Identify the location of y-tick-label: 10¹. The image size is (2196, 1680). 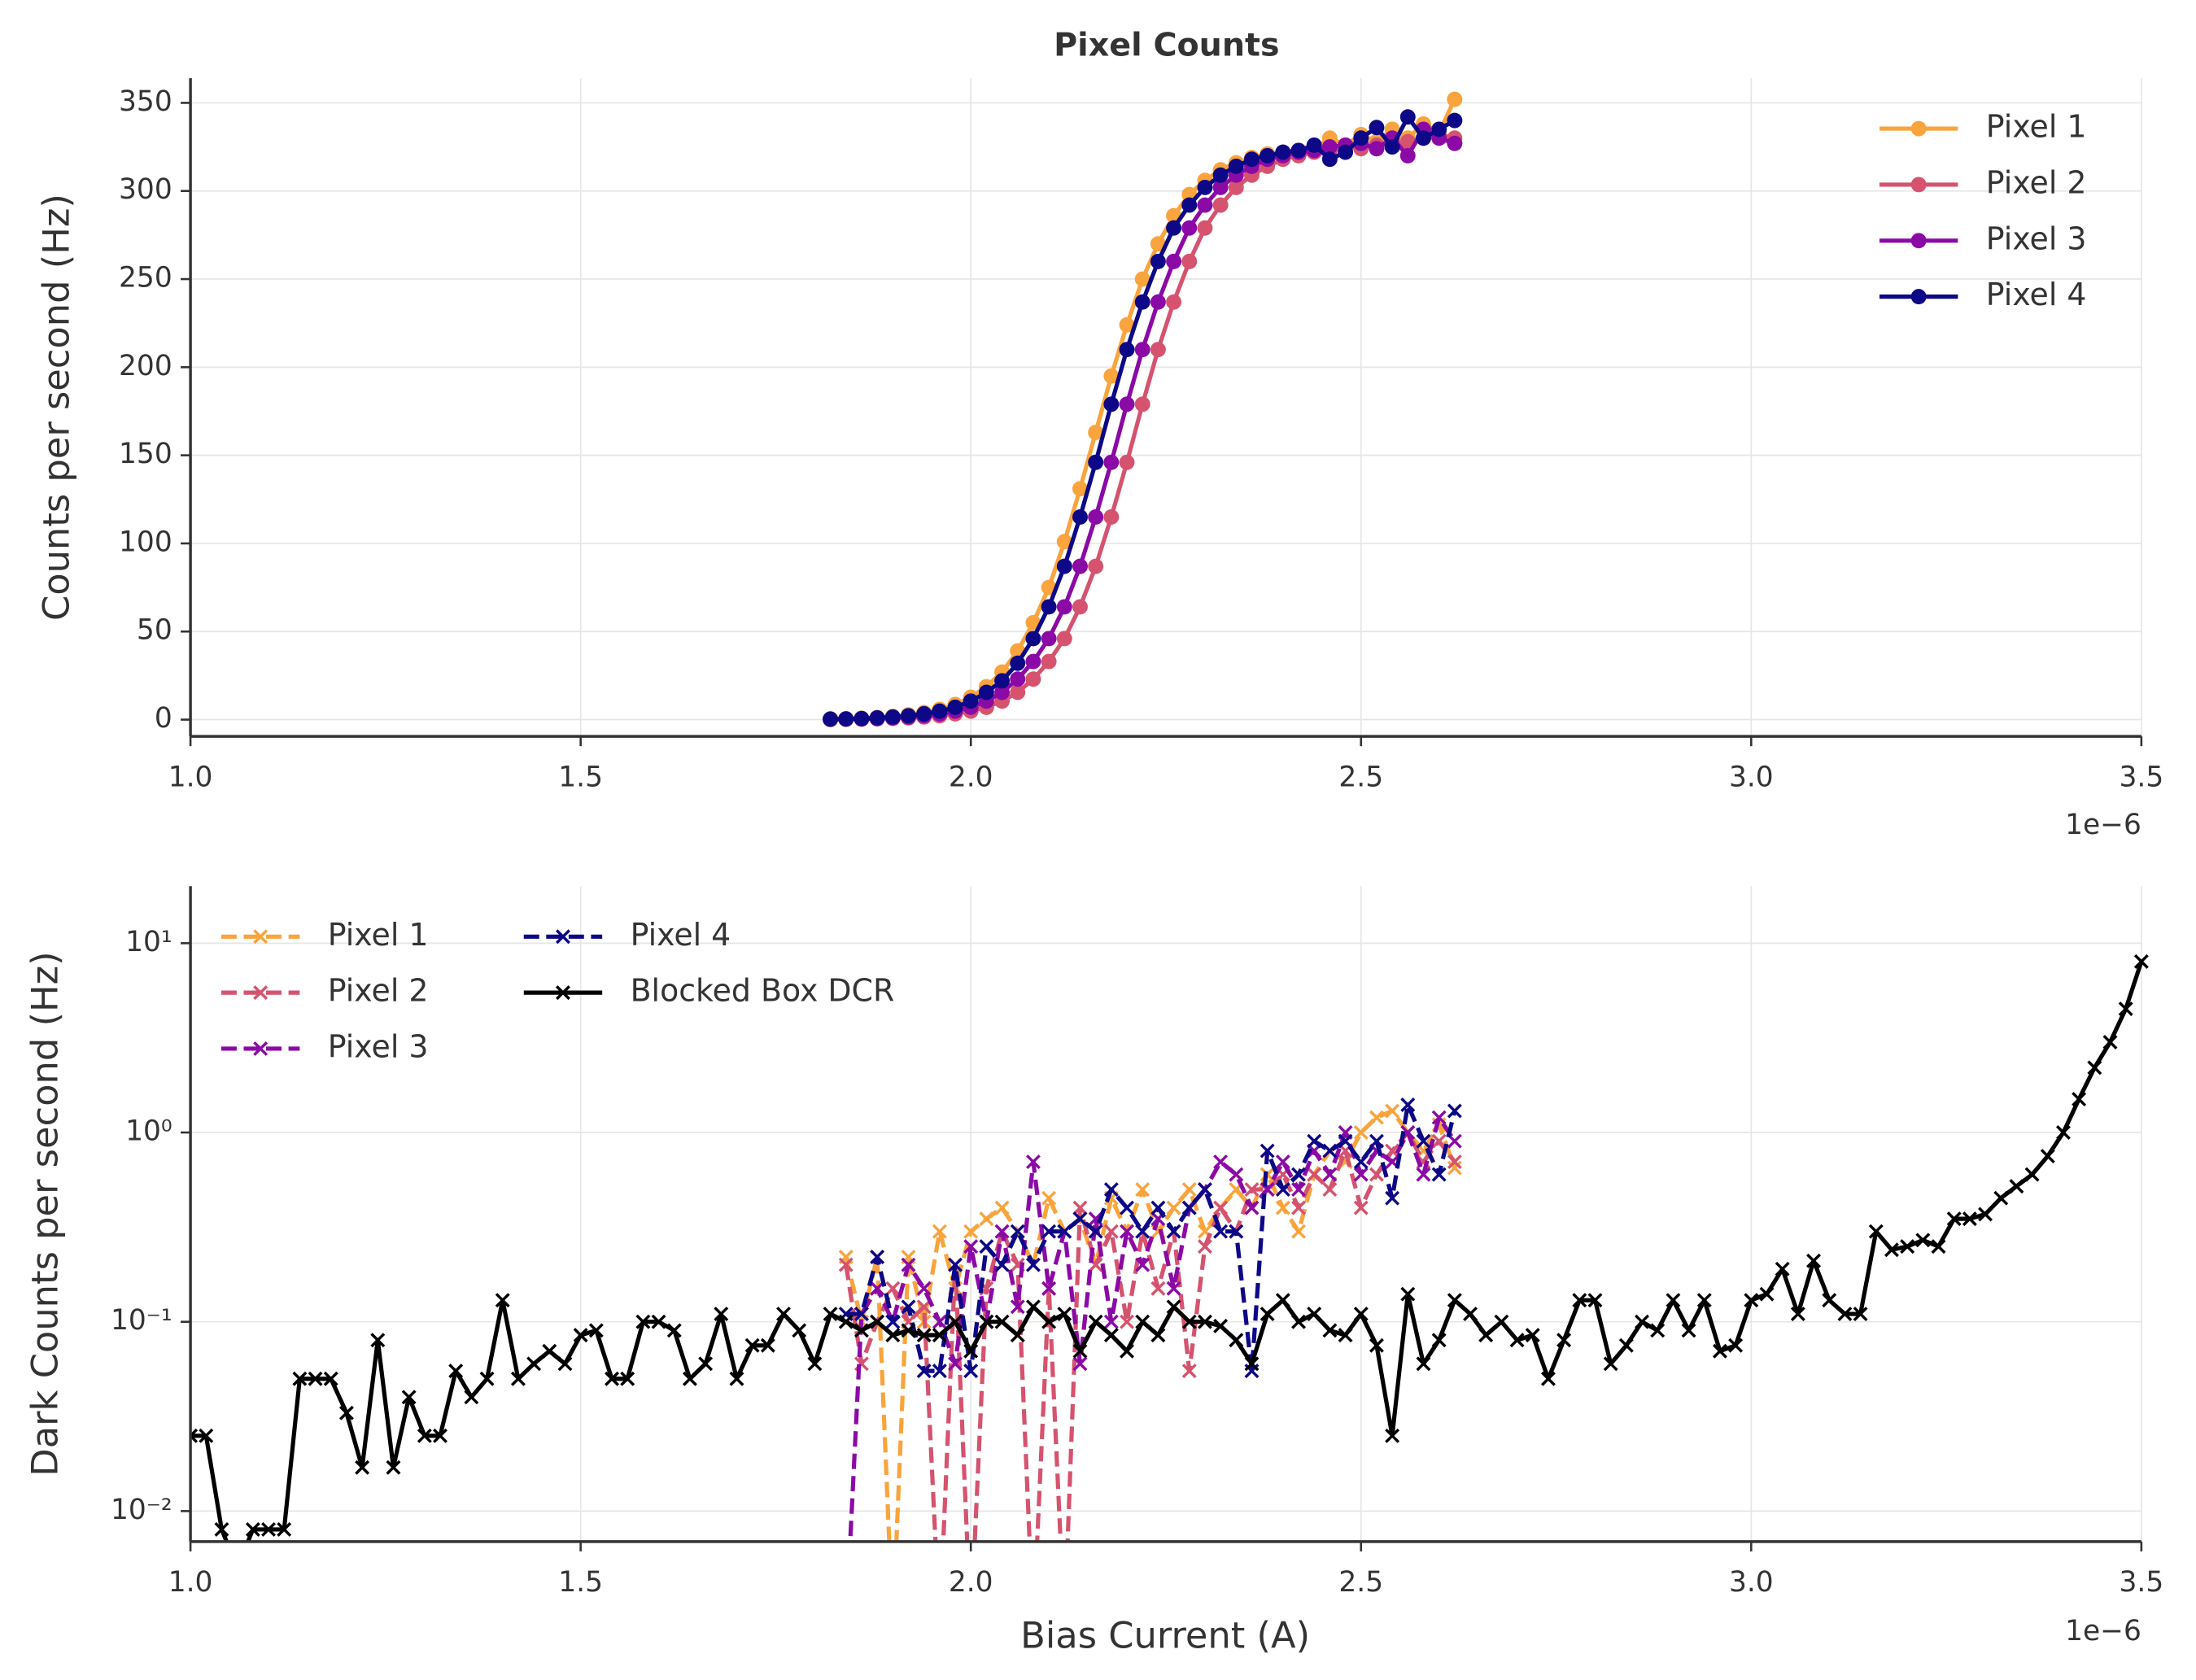
(148, 942).